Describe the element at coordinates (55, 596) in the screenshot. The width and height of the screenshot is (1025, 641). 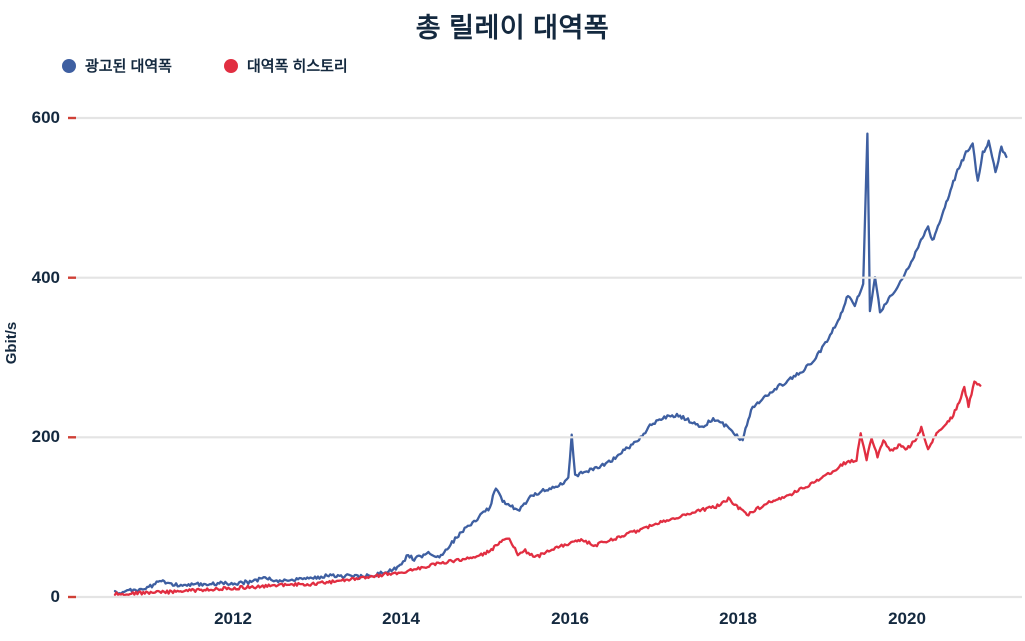
I see `y-tick-label-0: 0` at that location.